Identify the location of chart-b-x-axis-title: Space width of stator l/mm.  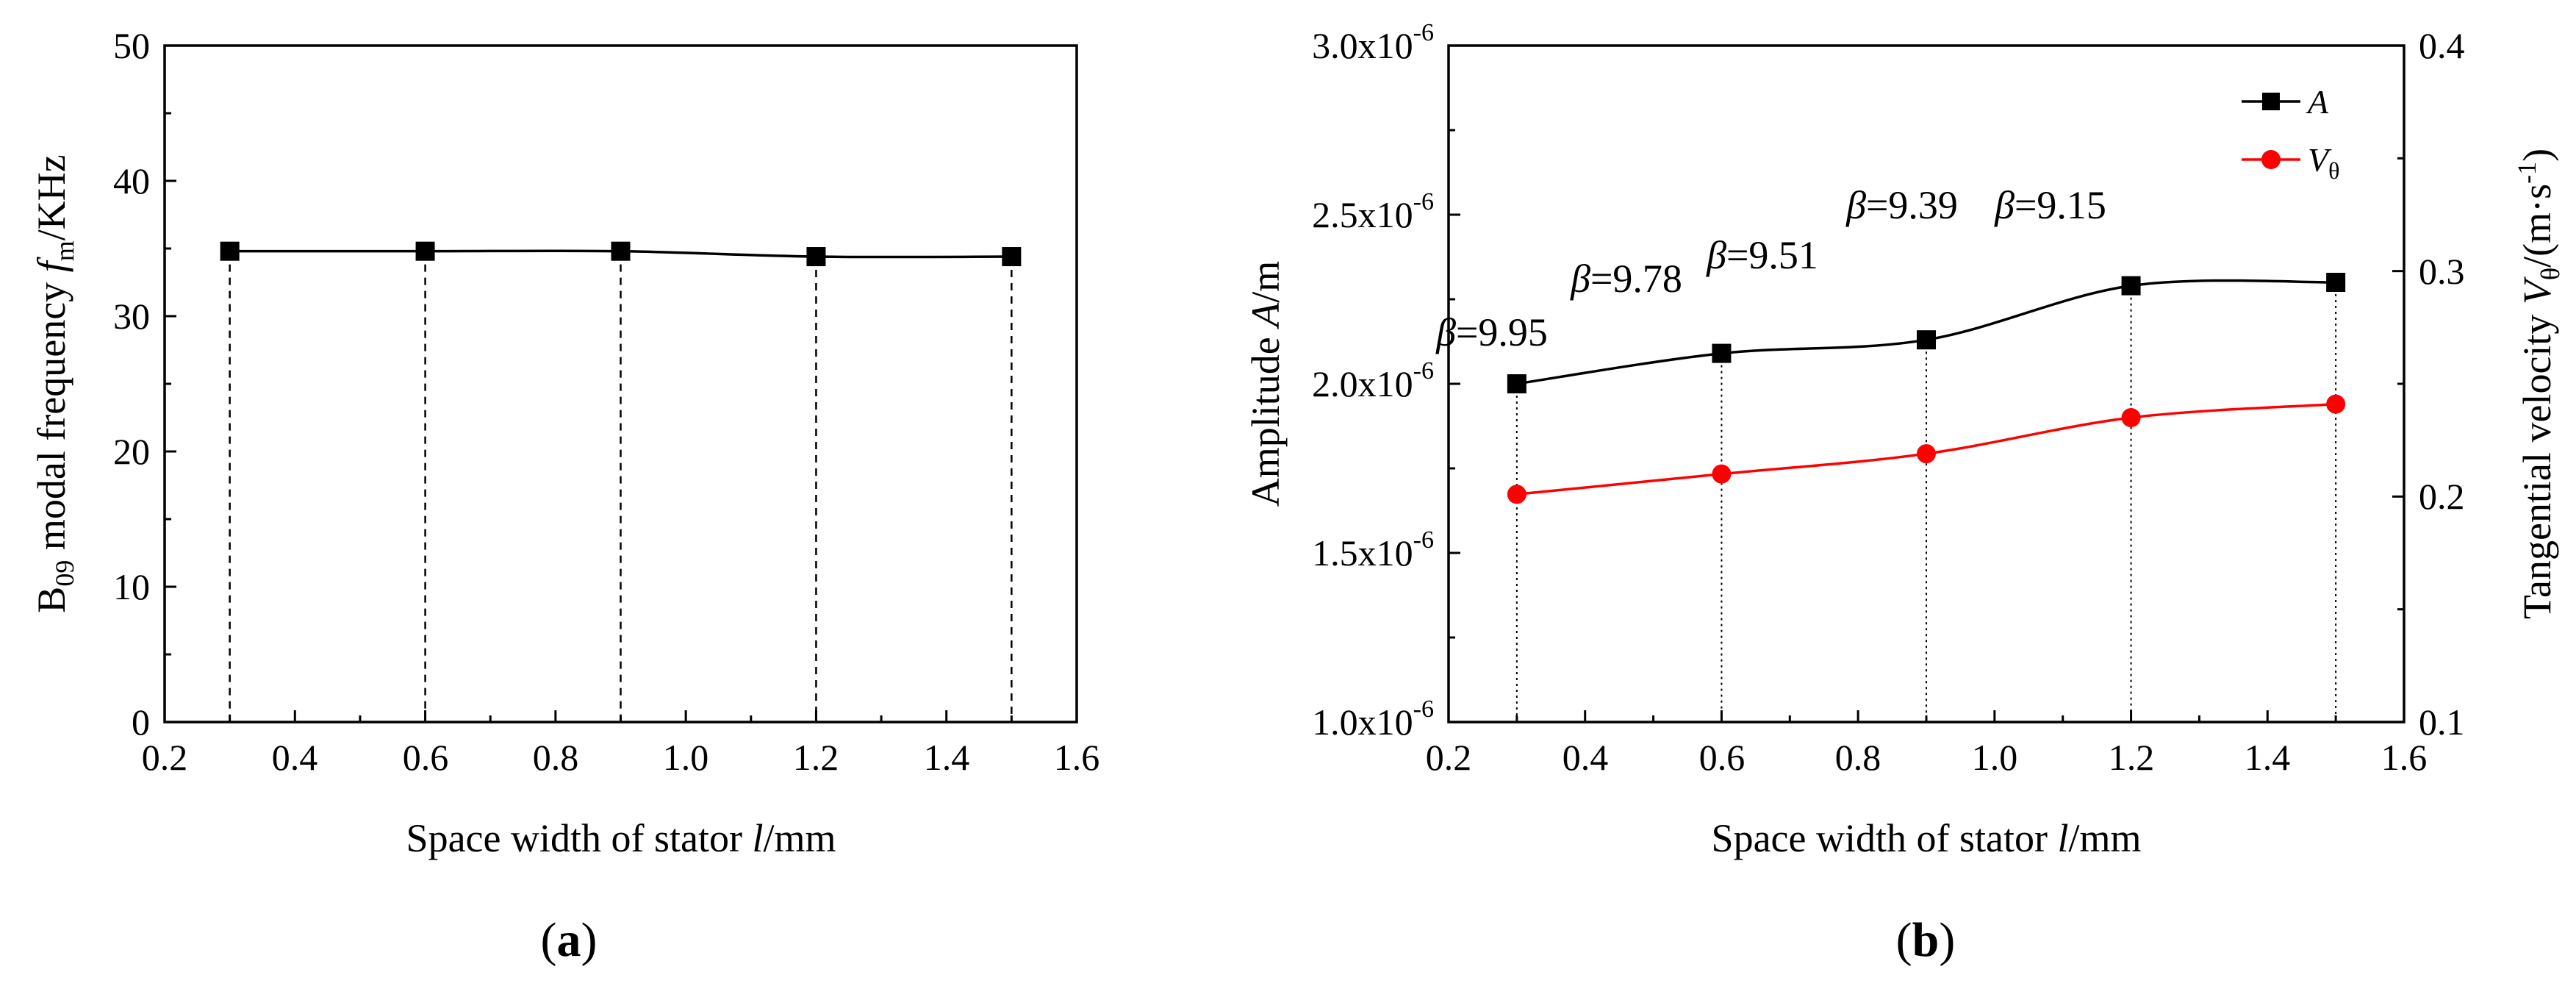
(1927, 838).